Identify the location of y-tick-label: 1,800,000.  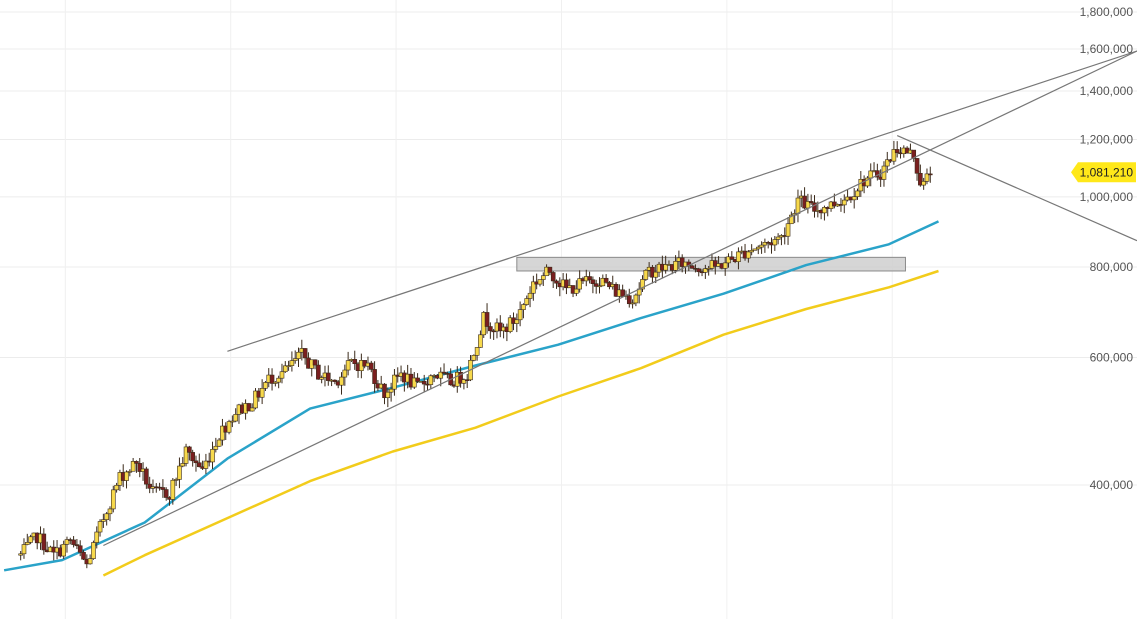
(1107, 12).